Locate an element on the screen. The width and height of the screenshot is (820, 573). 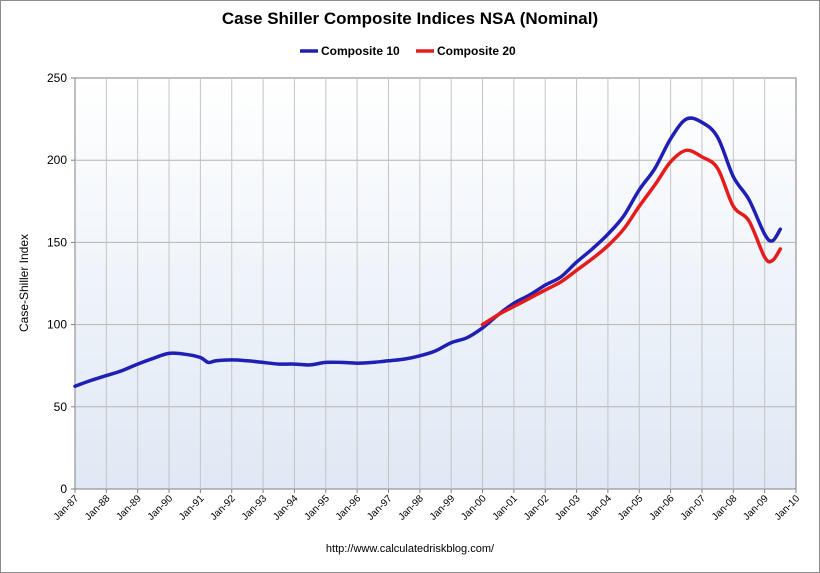
x-tick-label: Jan-08 is located at coordinates (725, 508).